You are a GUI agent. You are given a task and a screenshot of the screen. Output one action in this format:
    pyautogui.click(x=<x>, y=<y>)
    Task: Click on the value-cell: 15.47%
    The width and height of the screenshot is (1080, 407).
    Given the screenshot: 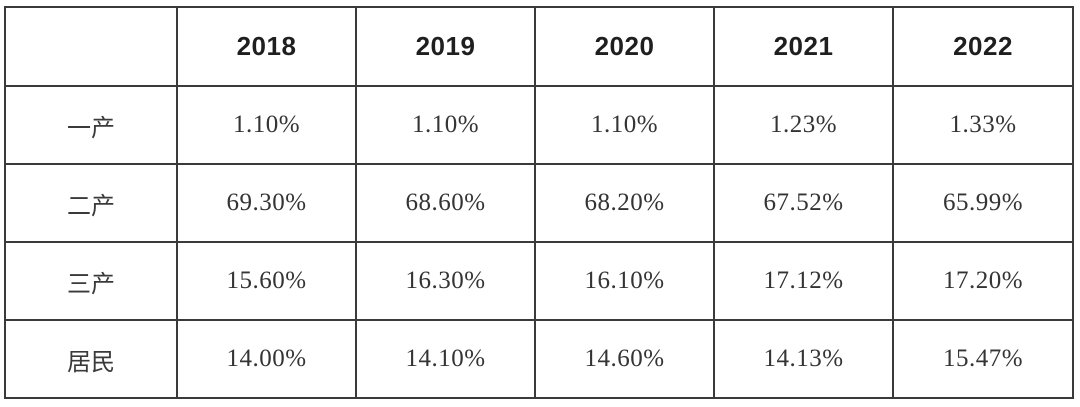 What is the action you would take?
    pyautogui.click(x=983, y=359)
    